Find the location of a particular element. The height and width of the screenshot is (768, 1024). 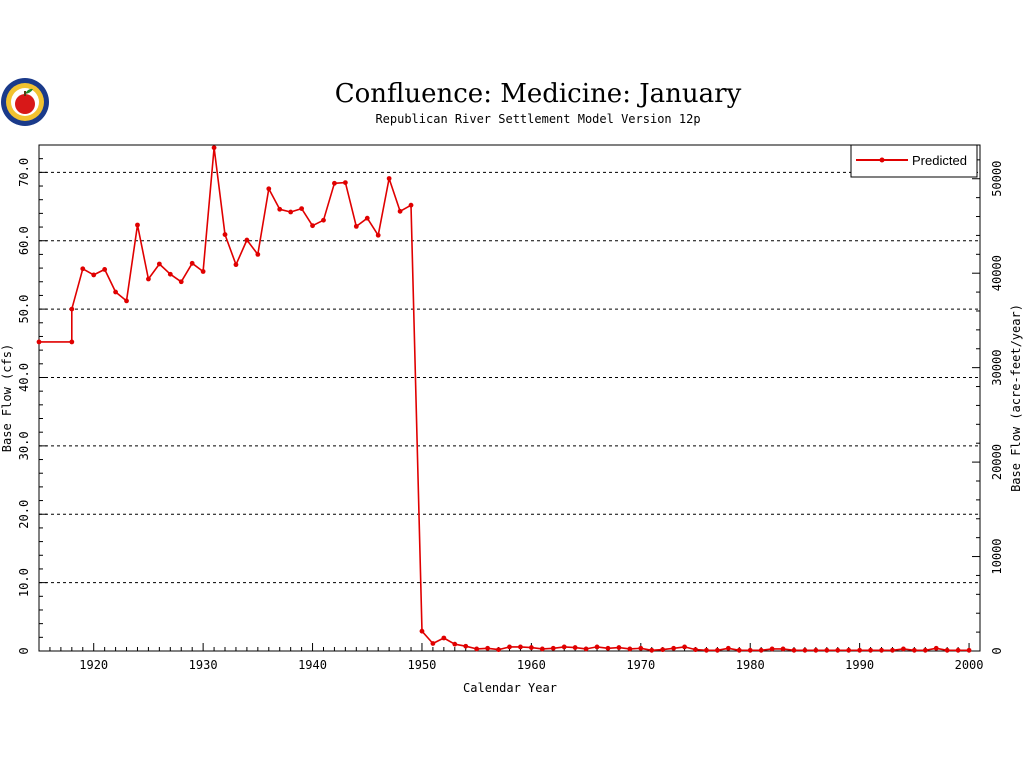

y-right-tick-label: 0 is located at coordinates (997, 650).